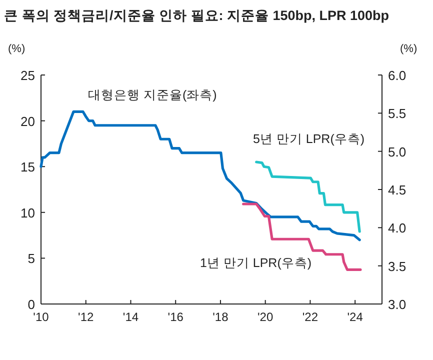 The height and width of the screenshot is (360, 433). What do you see at coordinates (31, 258) in the screenshot?
I see `y-tick-label: 5` at bounding box center [31, 258].